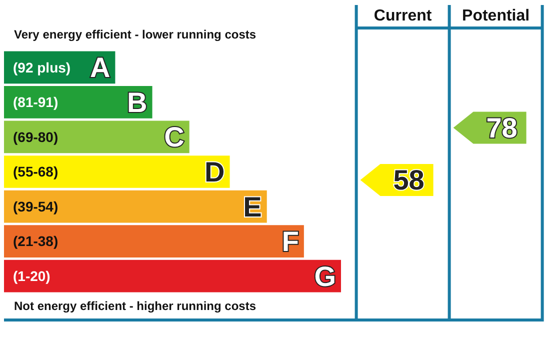 The image size is (550, 343). Describe the element at coordinates (174, 276) in the screenshot. I see `category-label: (1-20) G` at that location.